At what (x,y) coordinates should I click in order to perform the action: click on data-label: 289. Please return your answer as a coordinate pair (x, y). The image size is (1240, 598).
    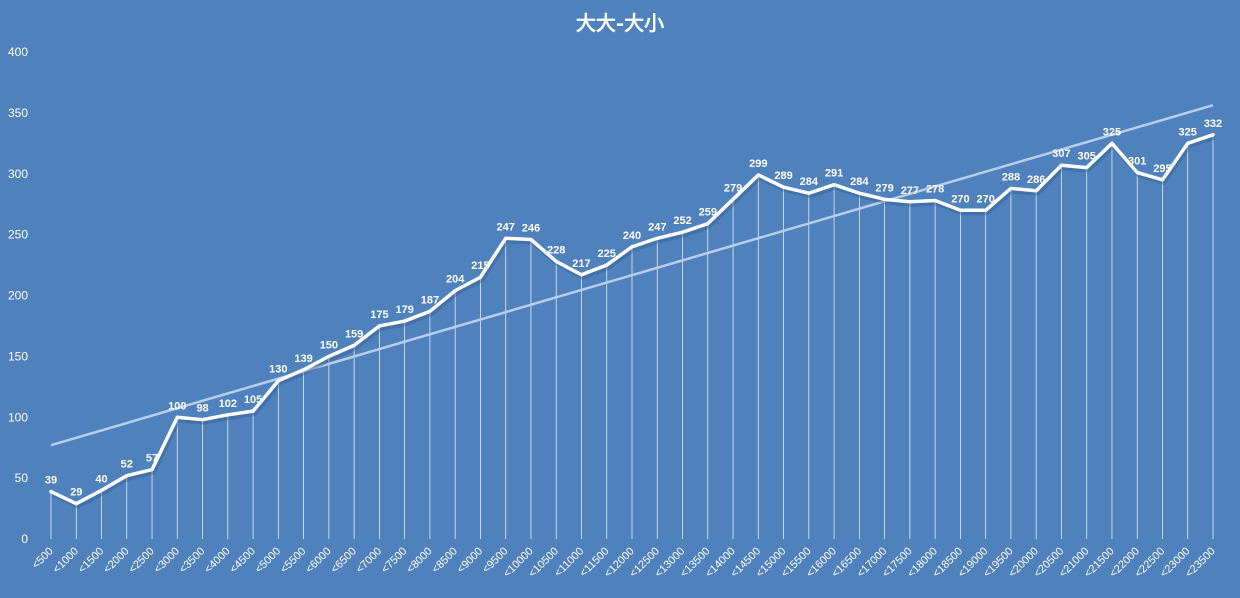
    Looking at the image, I should click on (783, 176).